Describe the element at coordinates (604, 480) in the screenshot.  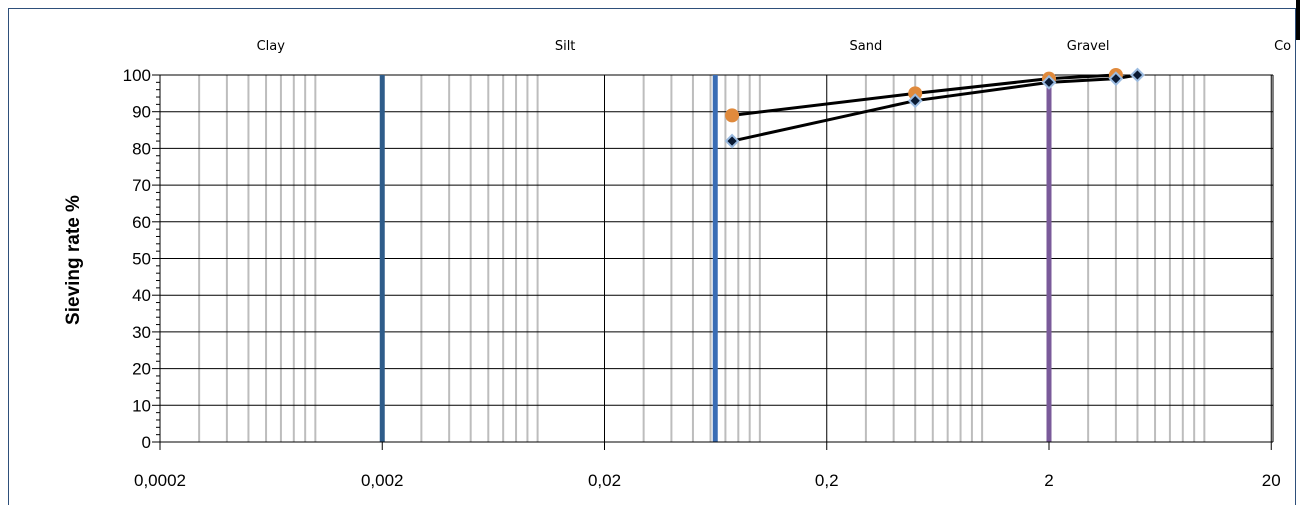
I see `x-tick-label: 0,02` at that location.